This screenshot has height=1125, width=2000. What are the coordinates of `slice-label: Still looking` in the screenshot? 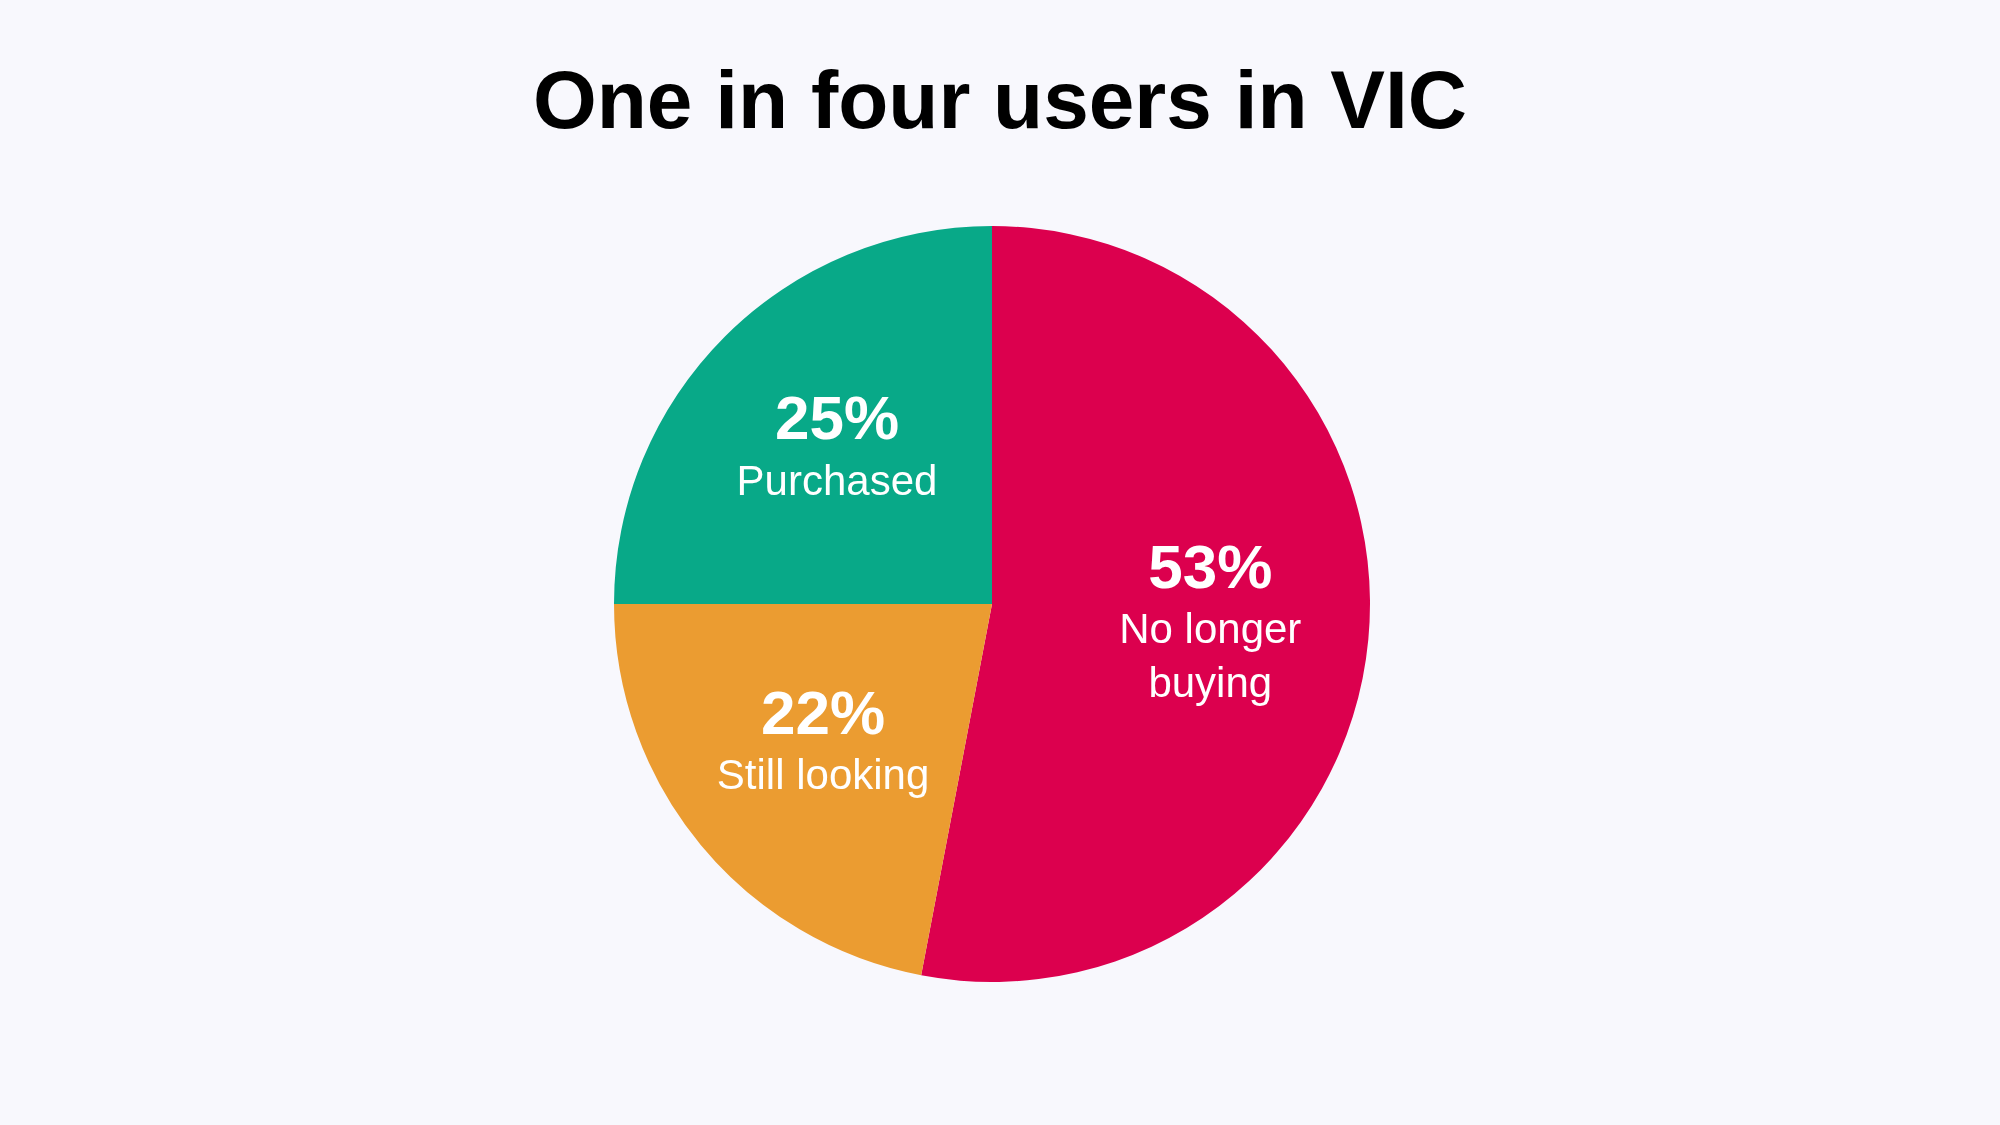 It's located at (823, 775).